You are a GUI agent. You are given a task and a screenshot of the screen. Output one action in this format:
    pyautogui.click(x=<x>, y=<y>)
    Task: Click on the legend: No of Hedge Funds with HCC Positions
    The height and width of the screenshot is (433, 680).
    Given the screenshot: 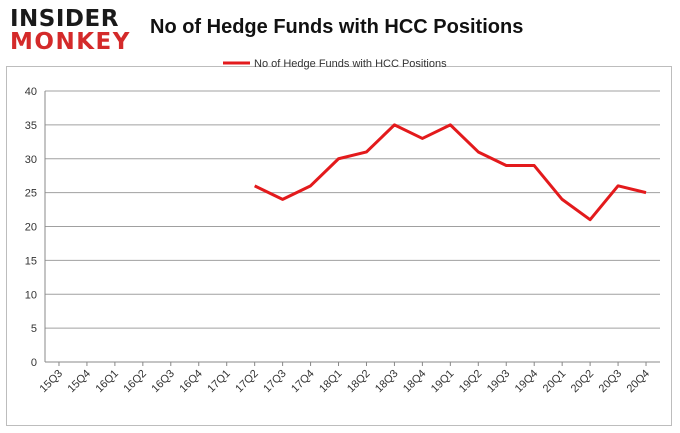 What is the action you would take?
    pyautogui.click(x=335, y=64)
    